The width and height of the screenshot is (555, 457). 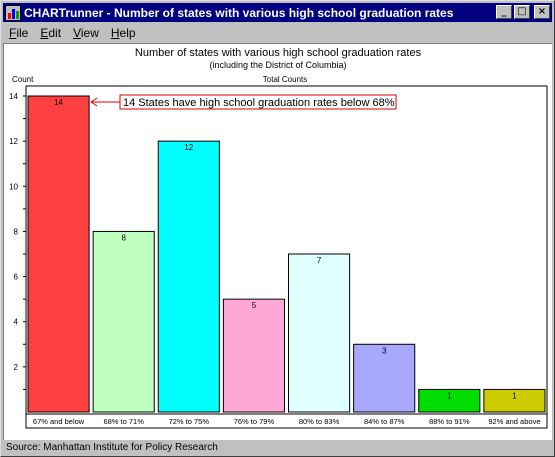 What do you see at coordinates (86, 32) in the screenshot?
I see `menu-view: View` at bounding box center [86, 32].